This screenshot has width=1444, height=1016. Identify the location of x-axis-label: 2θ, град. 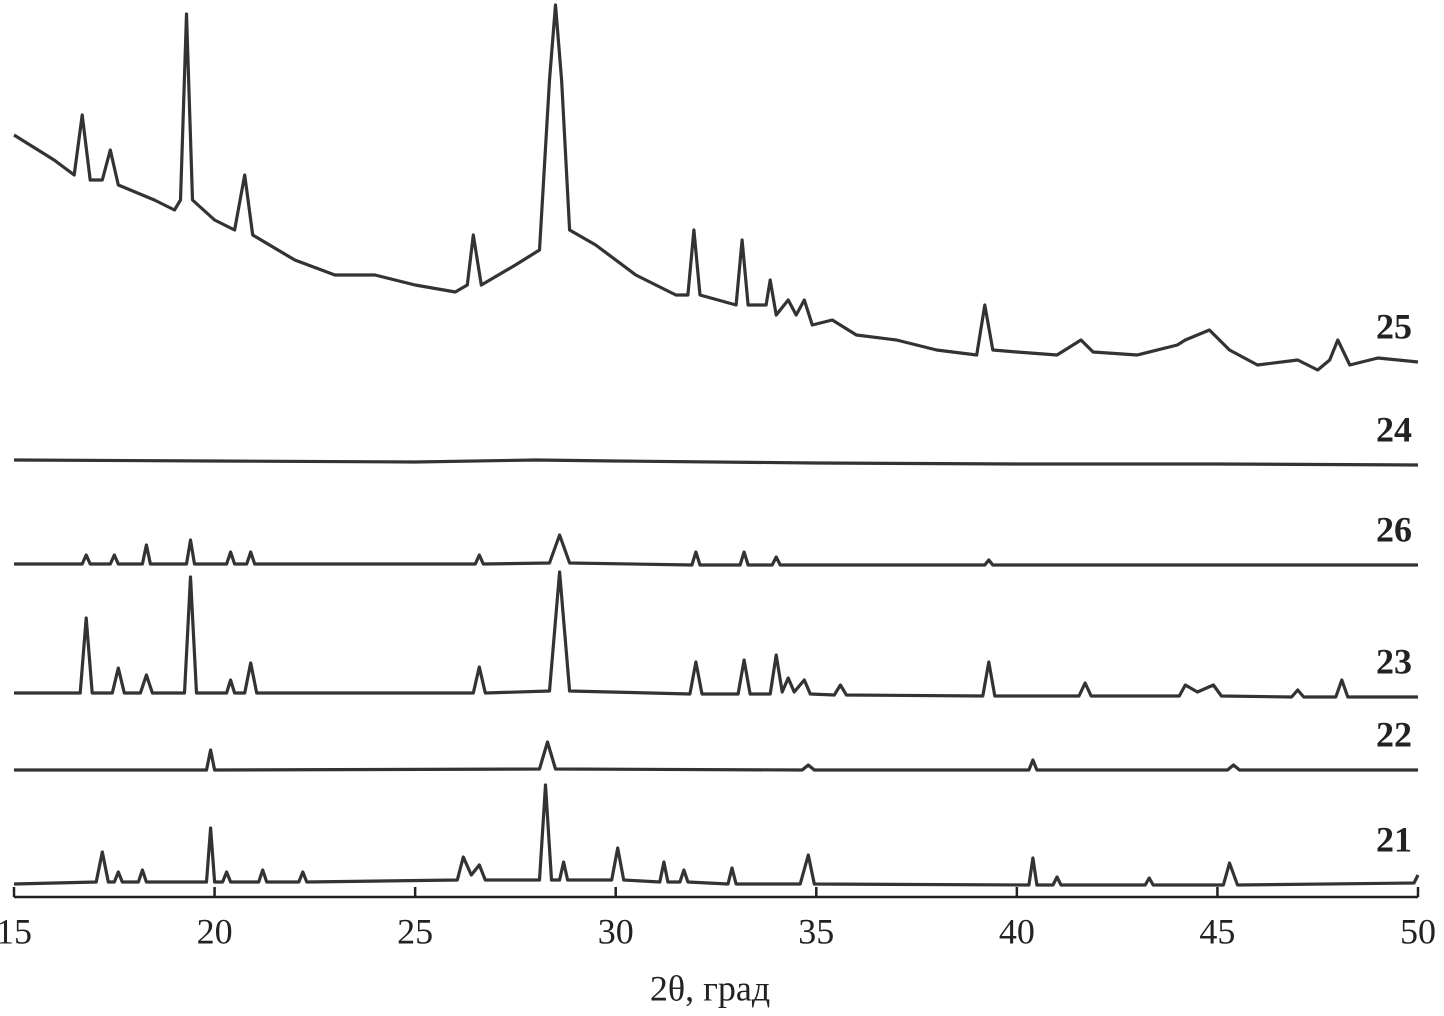
(710, 988).